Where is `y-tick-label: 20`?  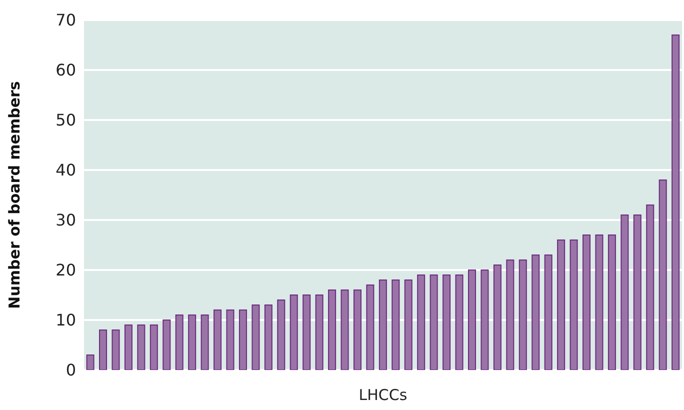 y-tick-label: 20 is located at coordinates (66, 270).